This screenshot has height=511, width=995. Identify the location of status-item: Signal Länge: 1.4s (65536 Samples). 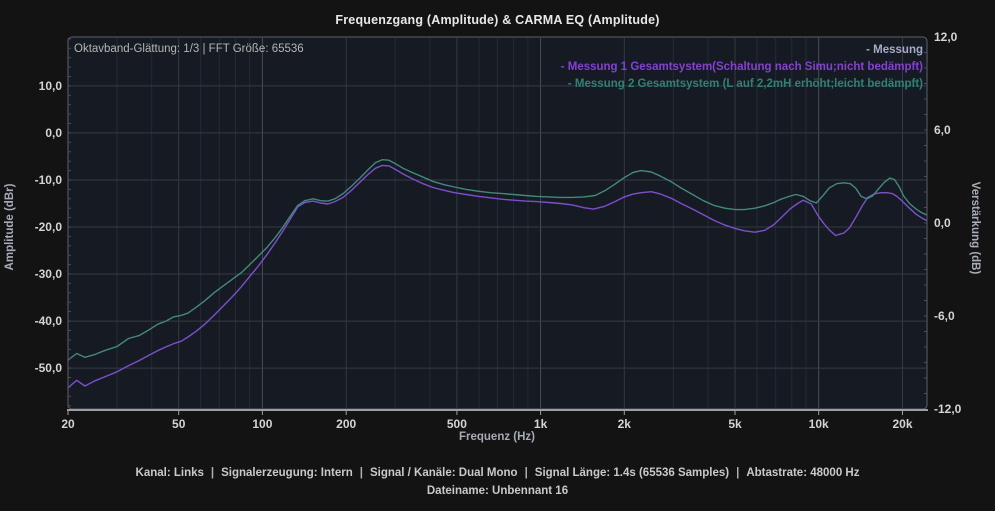
(632, 473).